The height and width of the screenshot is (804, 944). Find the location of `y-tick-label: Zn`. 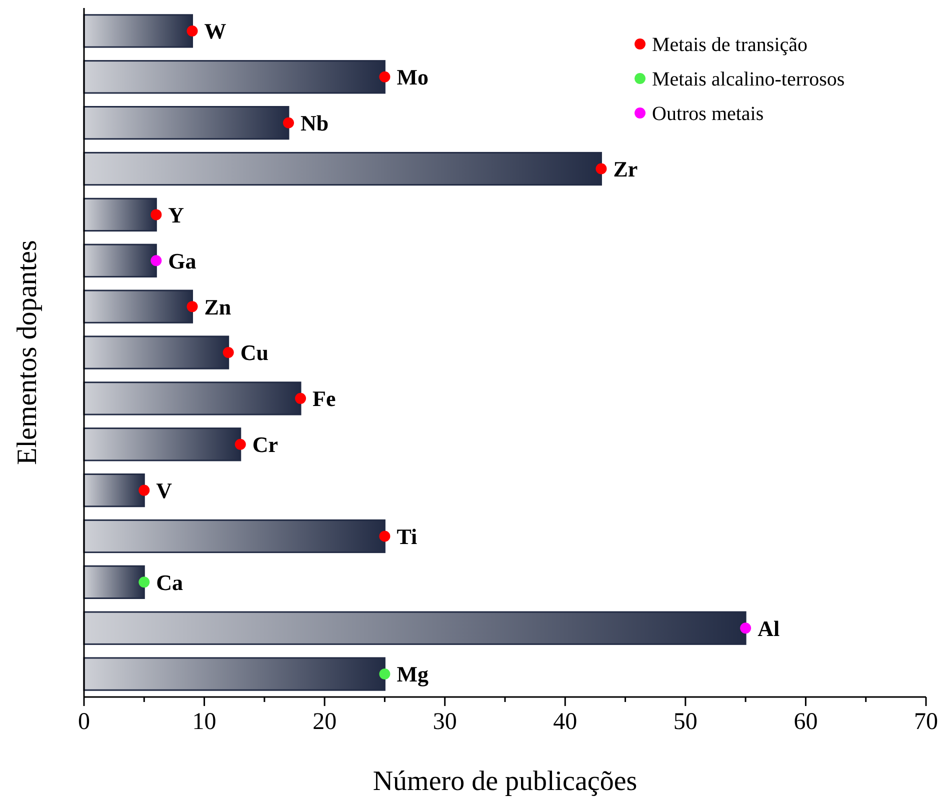

y-tick-label: Zn is located at coordinates (218, 307).